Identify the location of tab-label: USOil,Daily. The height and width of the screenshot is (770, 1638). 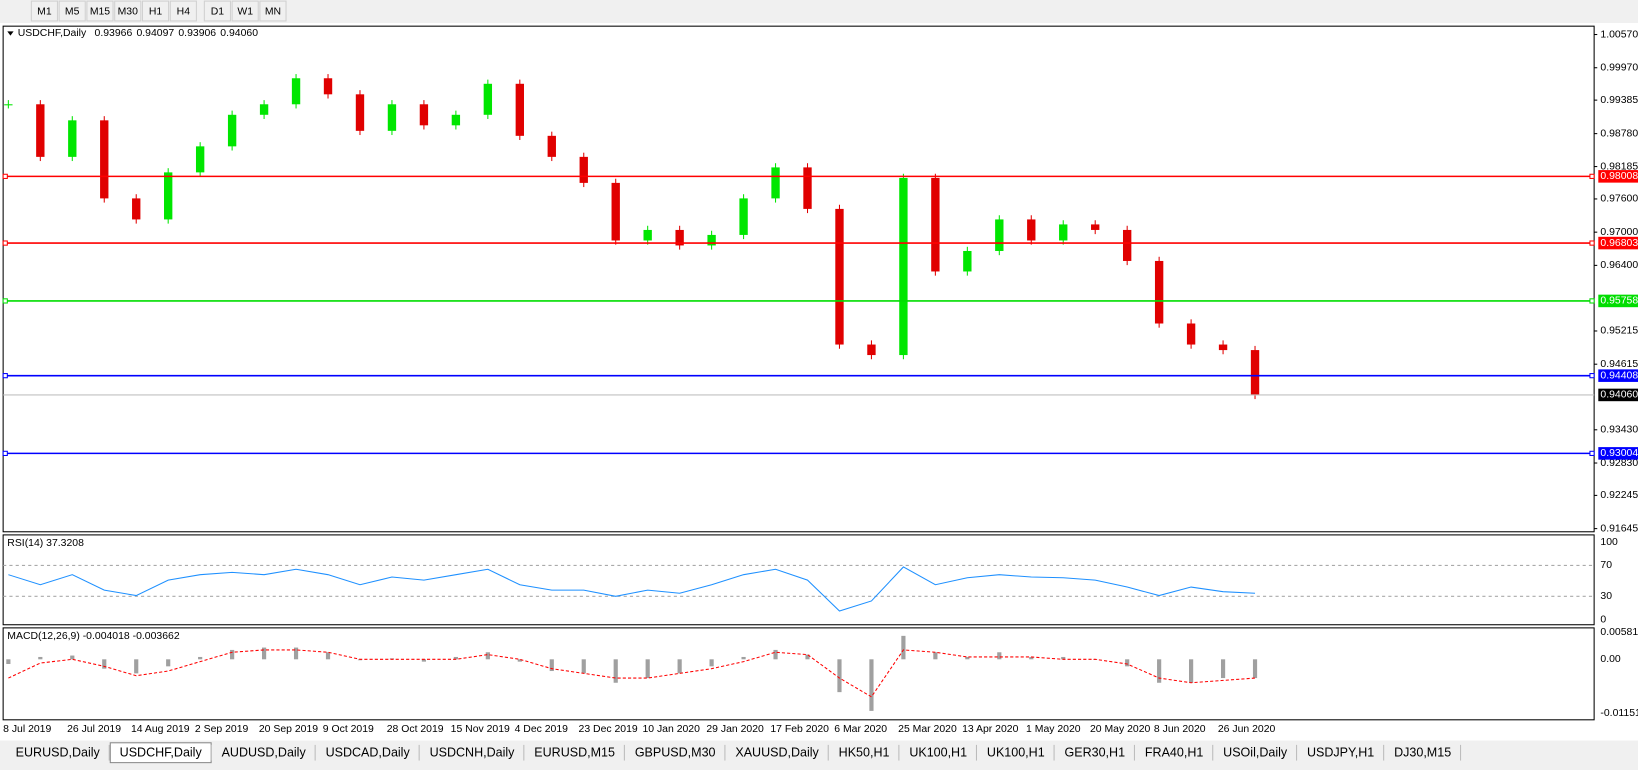
(1255, 753).